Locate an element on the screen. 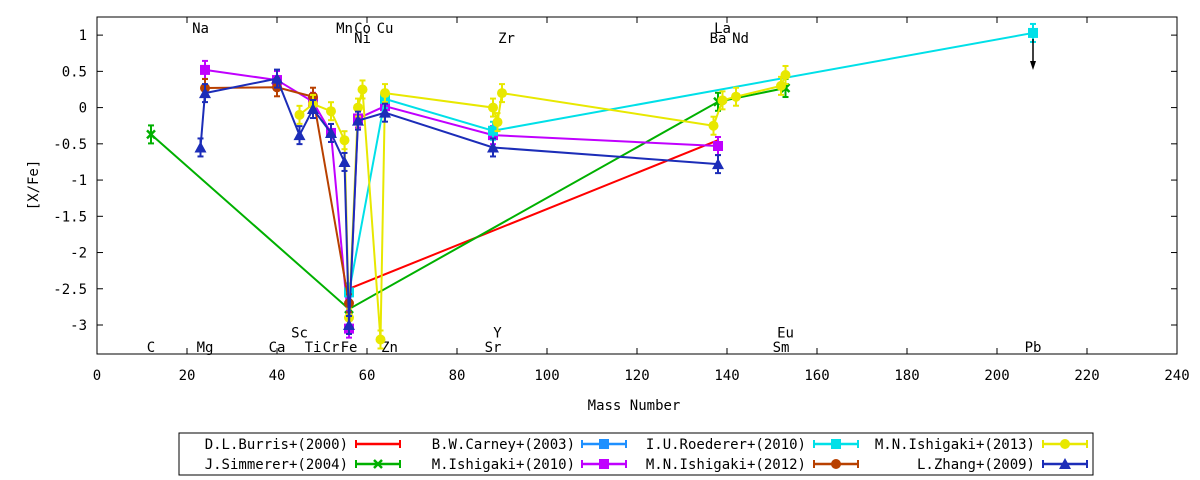 This screenshot has height=480, width=1200. element-label: Ca is located at coordinates (277, 348).